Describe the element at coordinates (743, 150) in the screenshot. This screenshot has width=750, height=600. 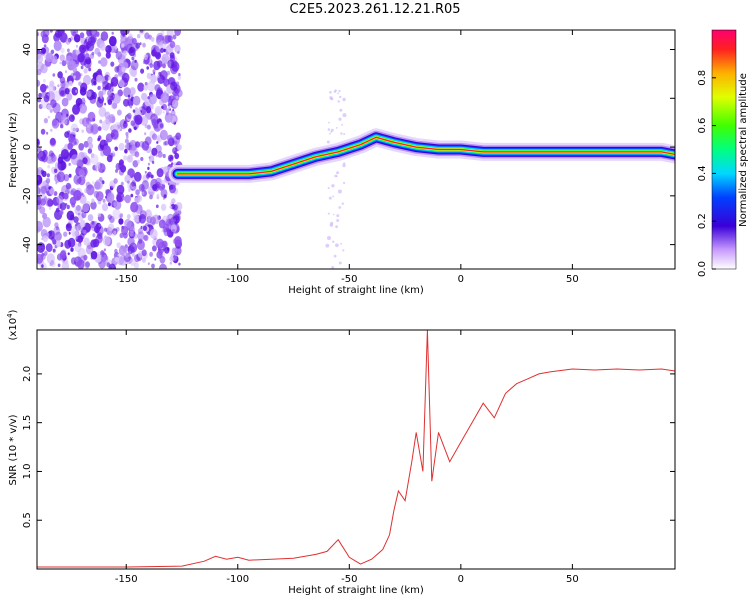
I see `colorbar-label: Normalized spectral amplitude` at that location.